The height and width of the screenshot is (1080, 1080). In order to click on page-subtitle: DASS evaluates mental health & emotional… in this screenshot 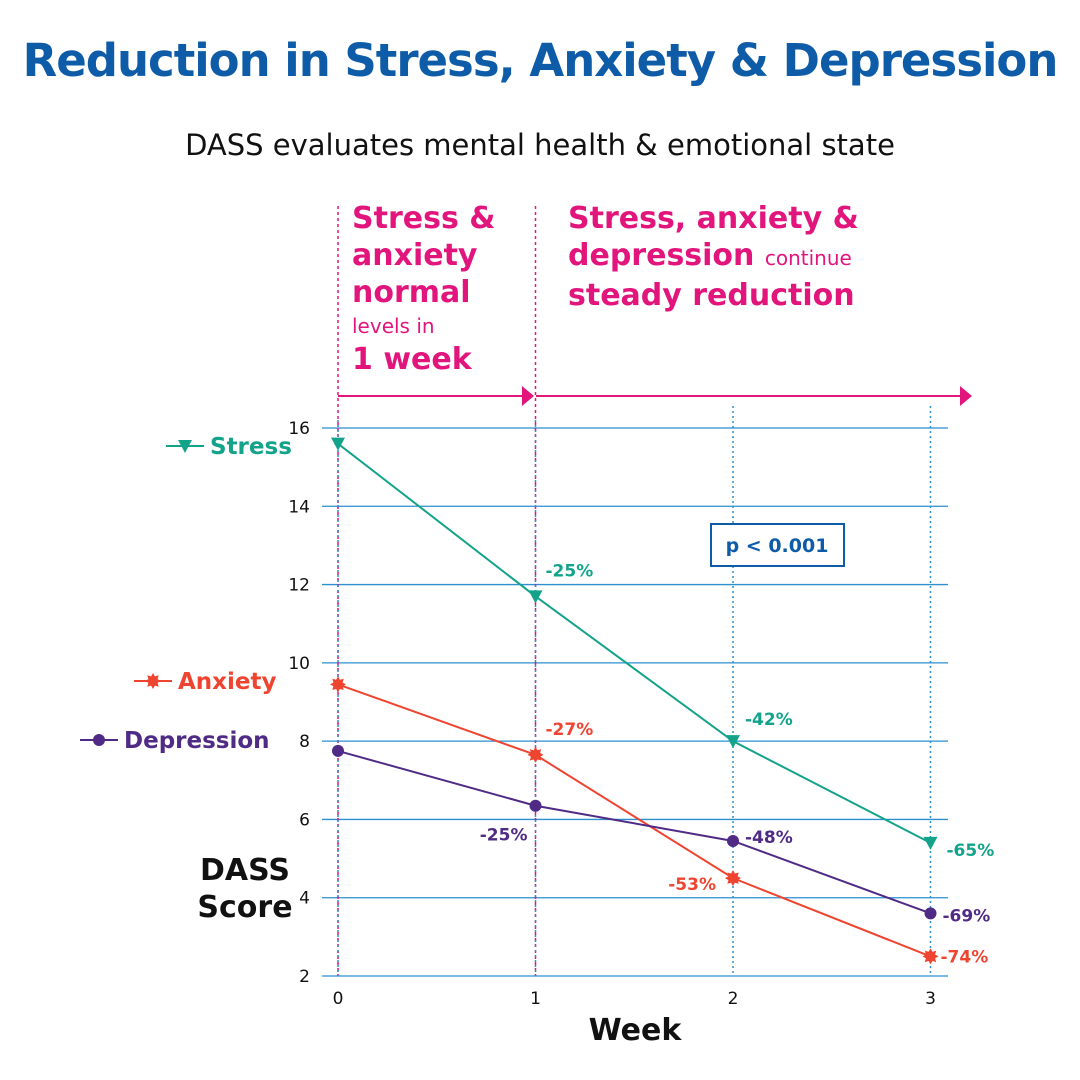, I will do `click(540, 145)`.